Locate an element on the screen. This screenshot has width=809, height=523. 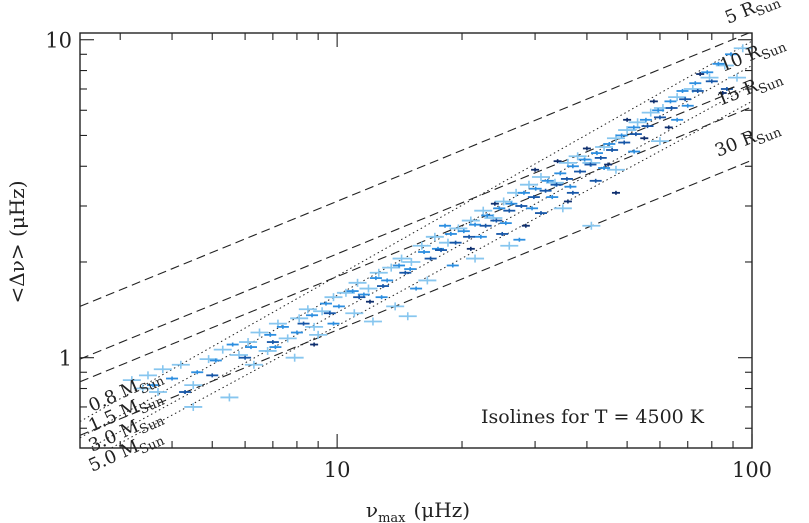
annotation: Isolines for T = 4500 K is located at coordinates (593, 417).